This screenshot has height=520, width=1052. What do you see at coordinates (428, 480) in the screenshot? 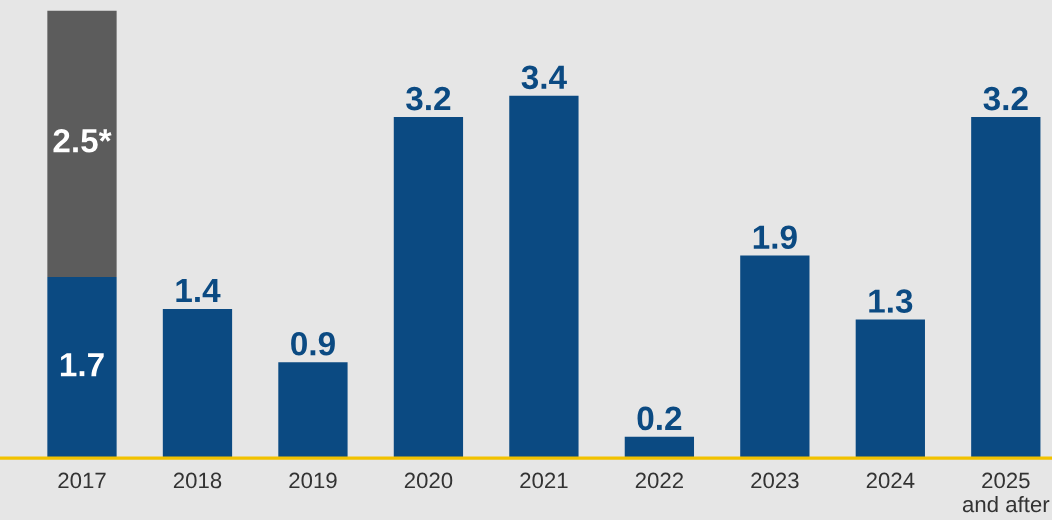
I see `x-tick-label: 2020` at bounding box center [428, 480].